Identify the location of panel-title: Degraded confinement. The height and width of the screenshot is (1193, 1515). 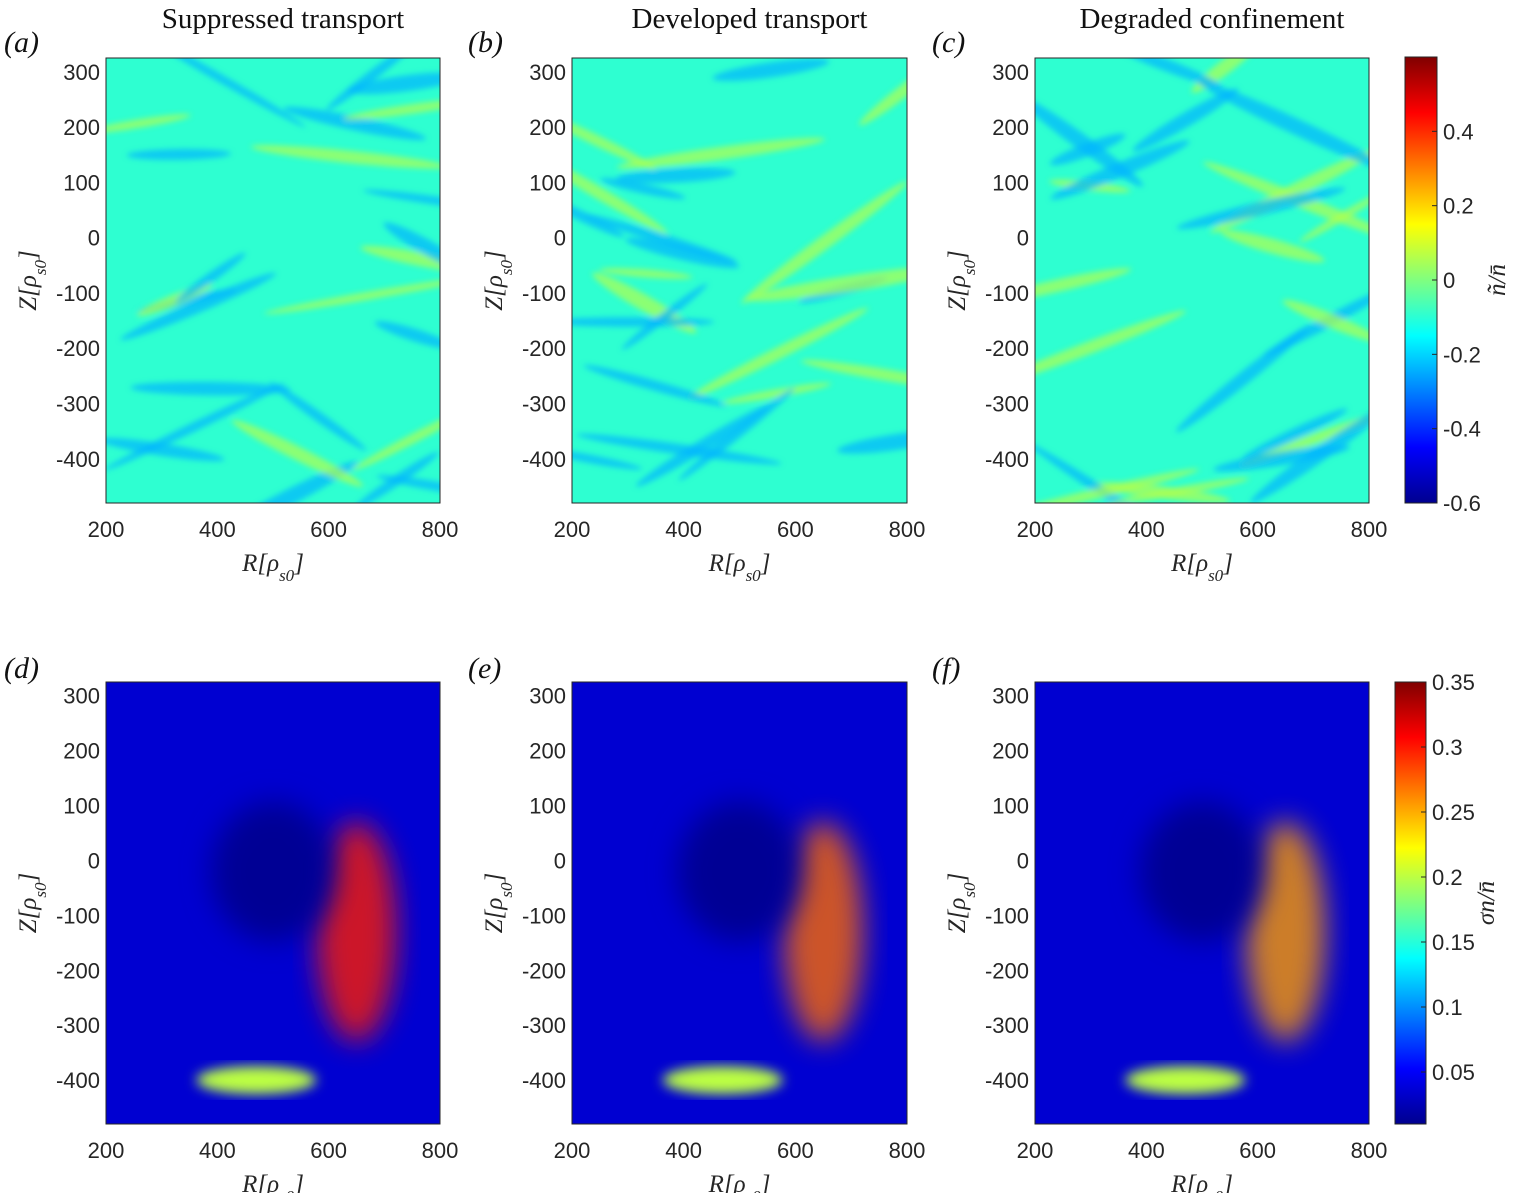
(1212, 19).